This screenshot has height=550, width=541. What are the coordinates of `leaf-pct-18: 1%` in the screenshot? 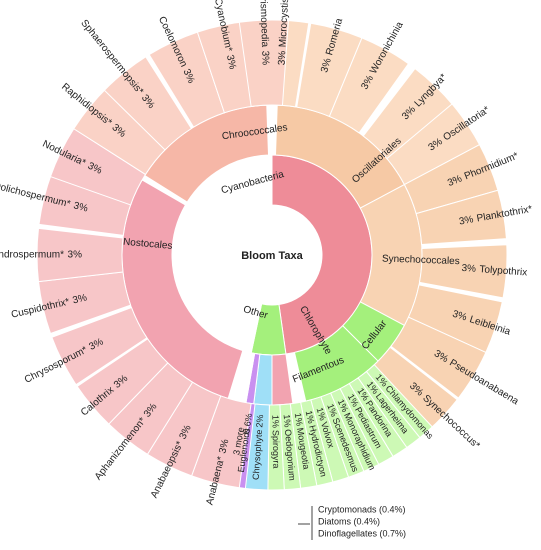 It's located at (310, 417).